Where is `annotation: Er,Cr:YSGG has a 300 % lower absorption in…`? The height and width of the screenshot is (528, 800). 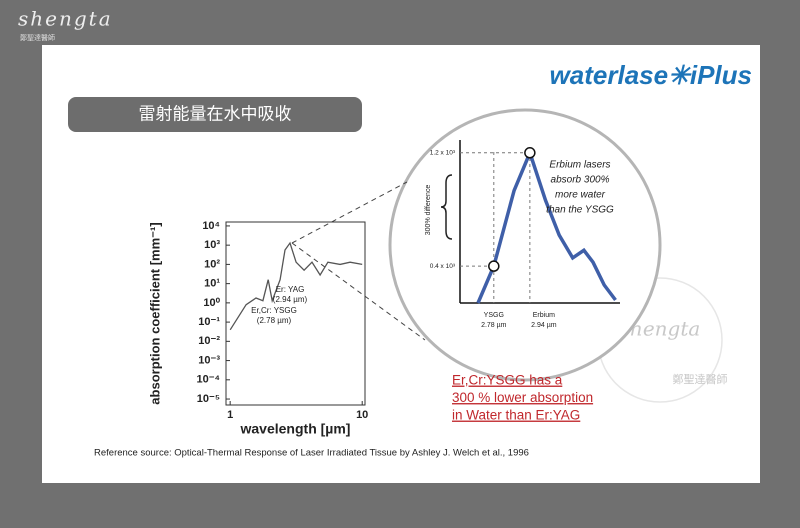 annotation: Er,Cr:YSGG has a 300 % lower absorption in… is located at coordinates (522, 398).